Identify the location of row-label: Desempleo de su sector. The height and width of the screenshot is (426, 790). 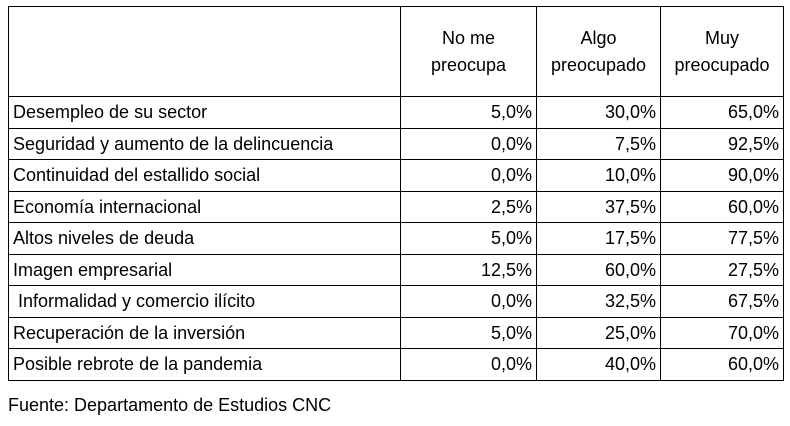
(204, 112).